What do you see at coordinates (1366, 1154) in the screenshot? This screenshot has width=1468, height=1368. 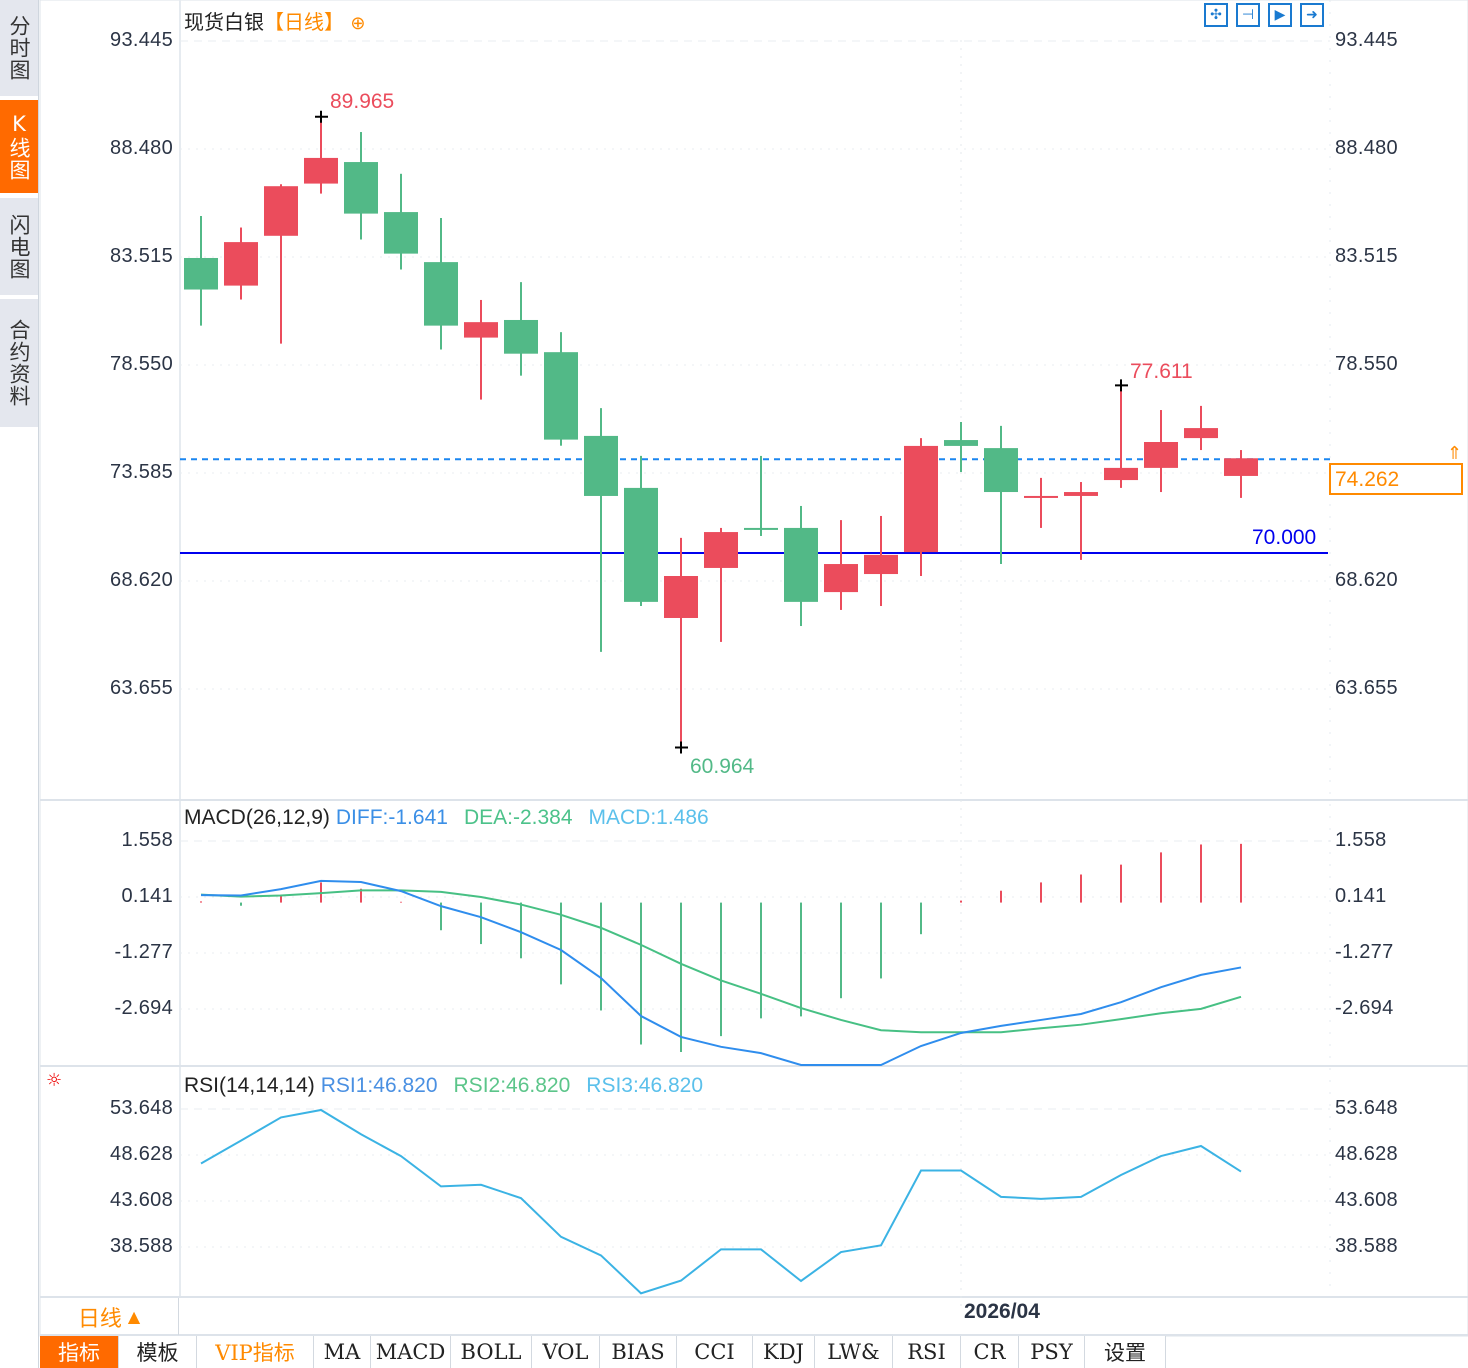 I see `rsi-axis-tick-r: 48.628` at bounding box center [1366, 1154].